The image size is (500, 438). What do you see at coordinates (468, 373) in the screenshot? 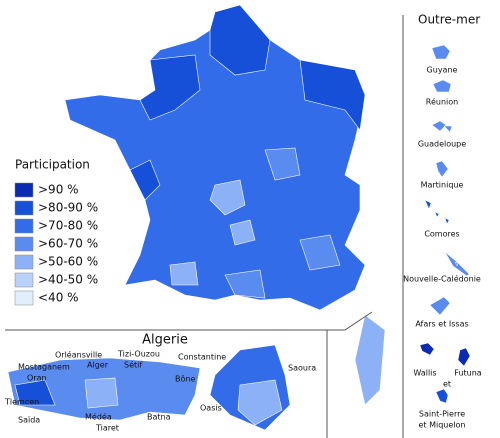
I see `territory-label: Futuna` at bounding box center [468, 373].